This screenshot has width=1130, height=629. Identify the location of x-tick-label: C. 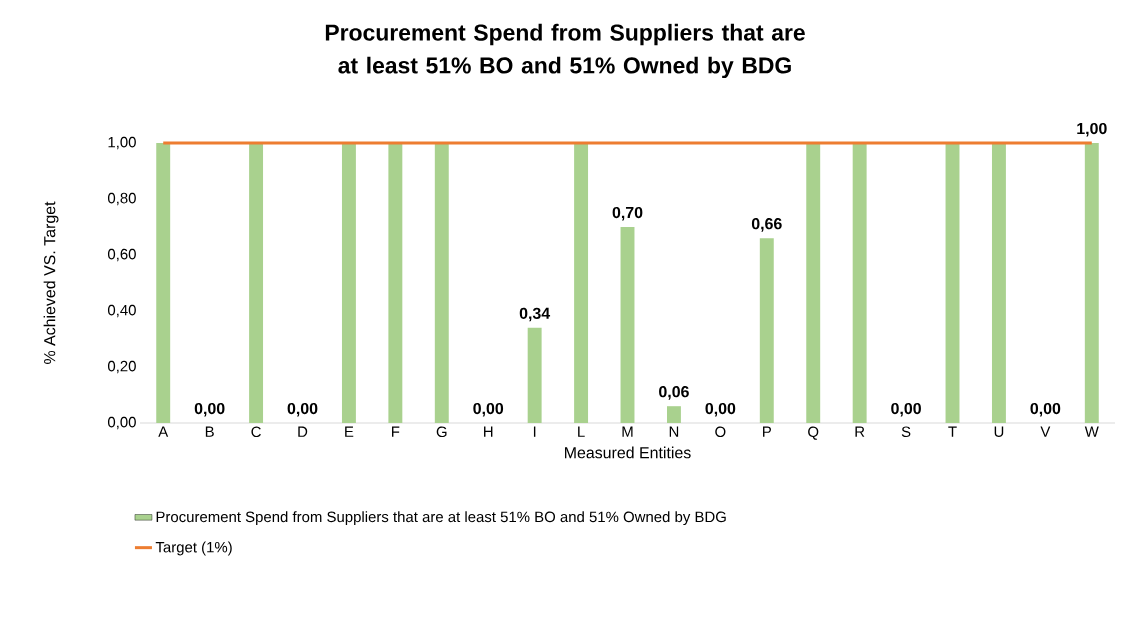
(256, 432).